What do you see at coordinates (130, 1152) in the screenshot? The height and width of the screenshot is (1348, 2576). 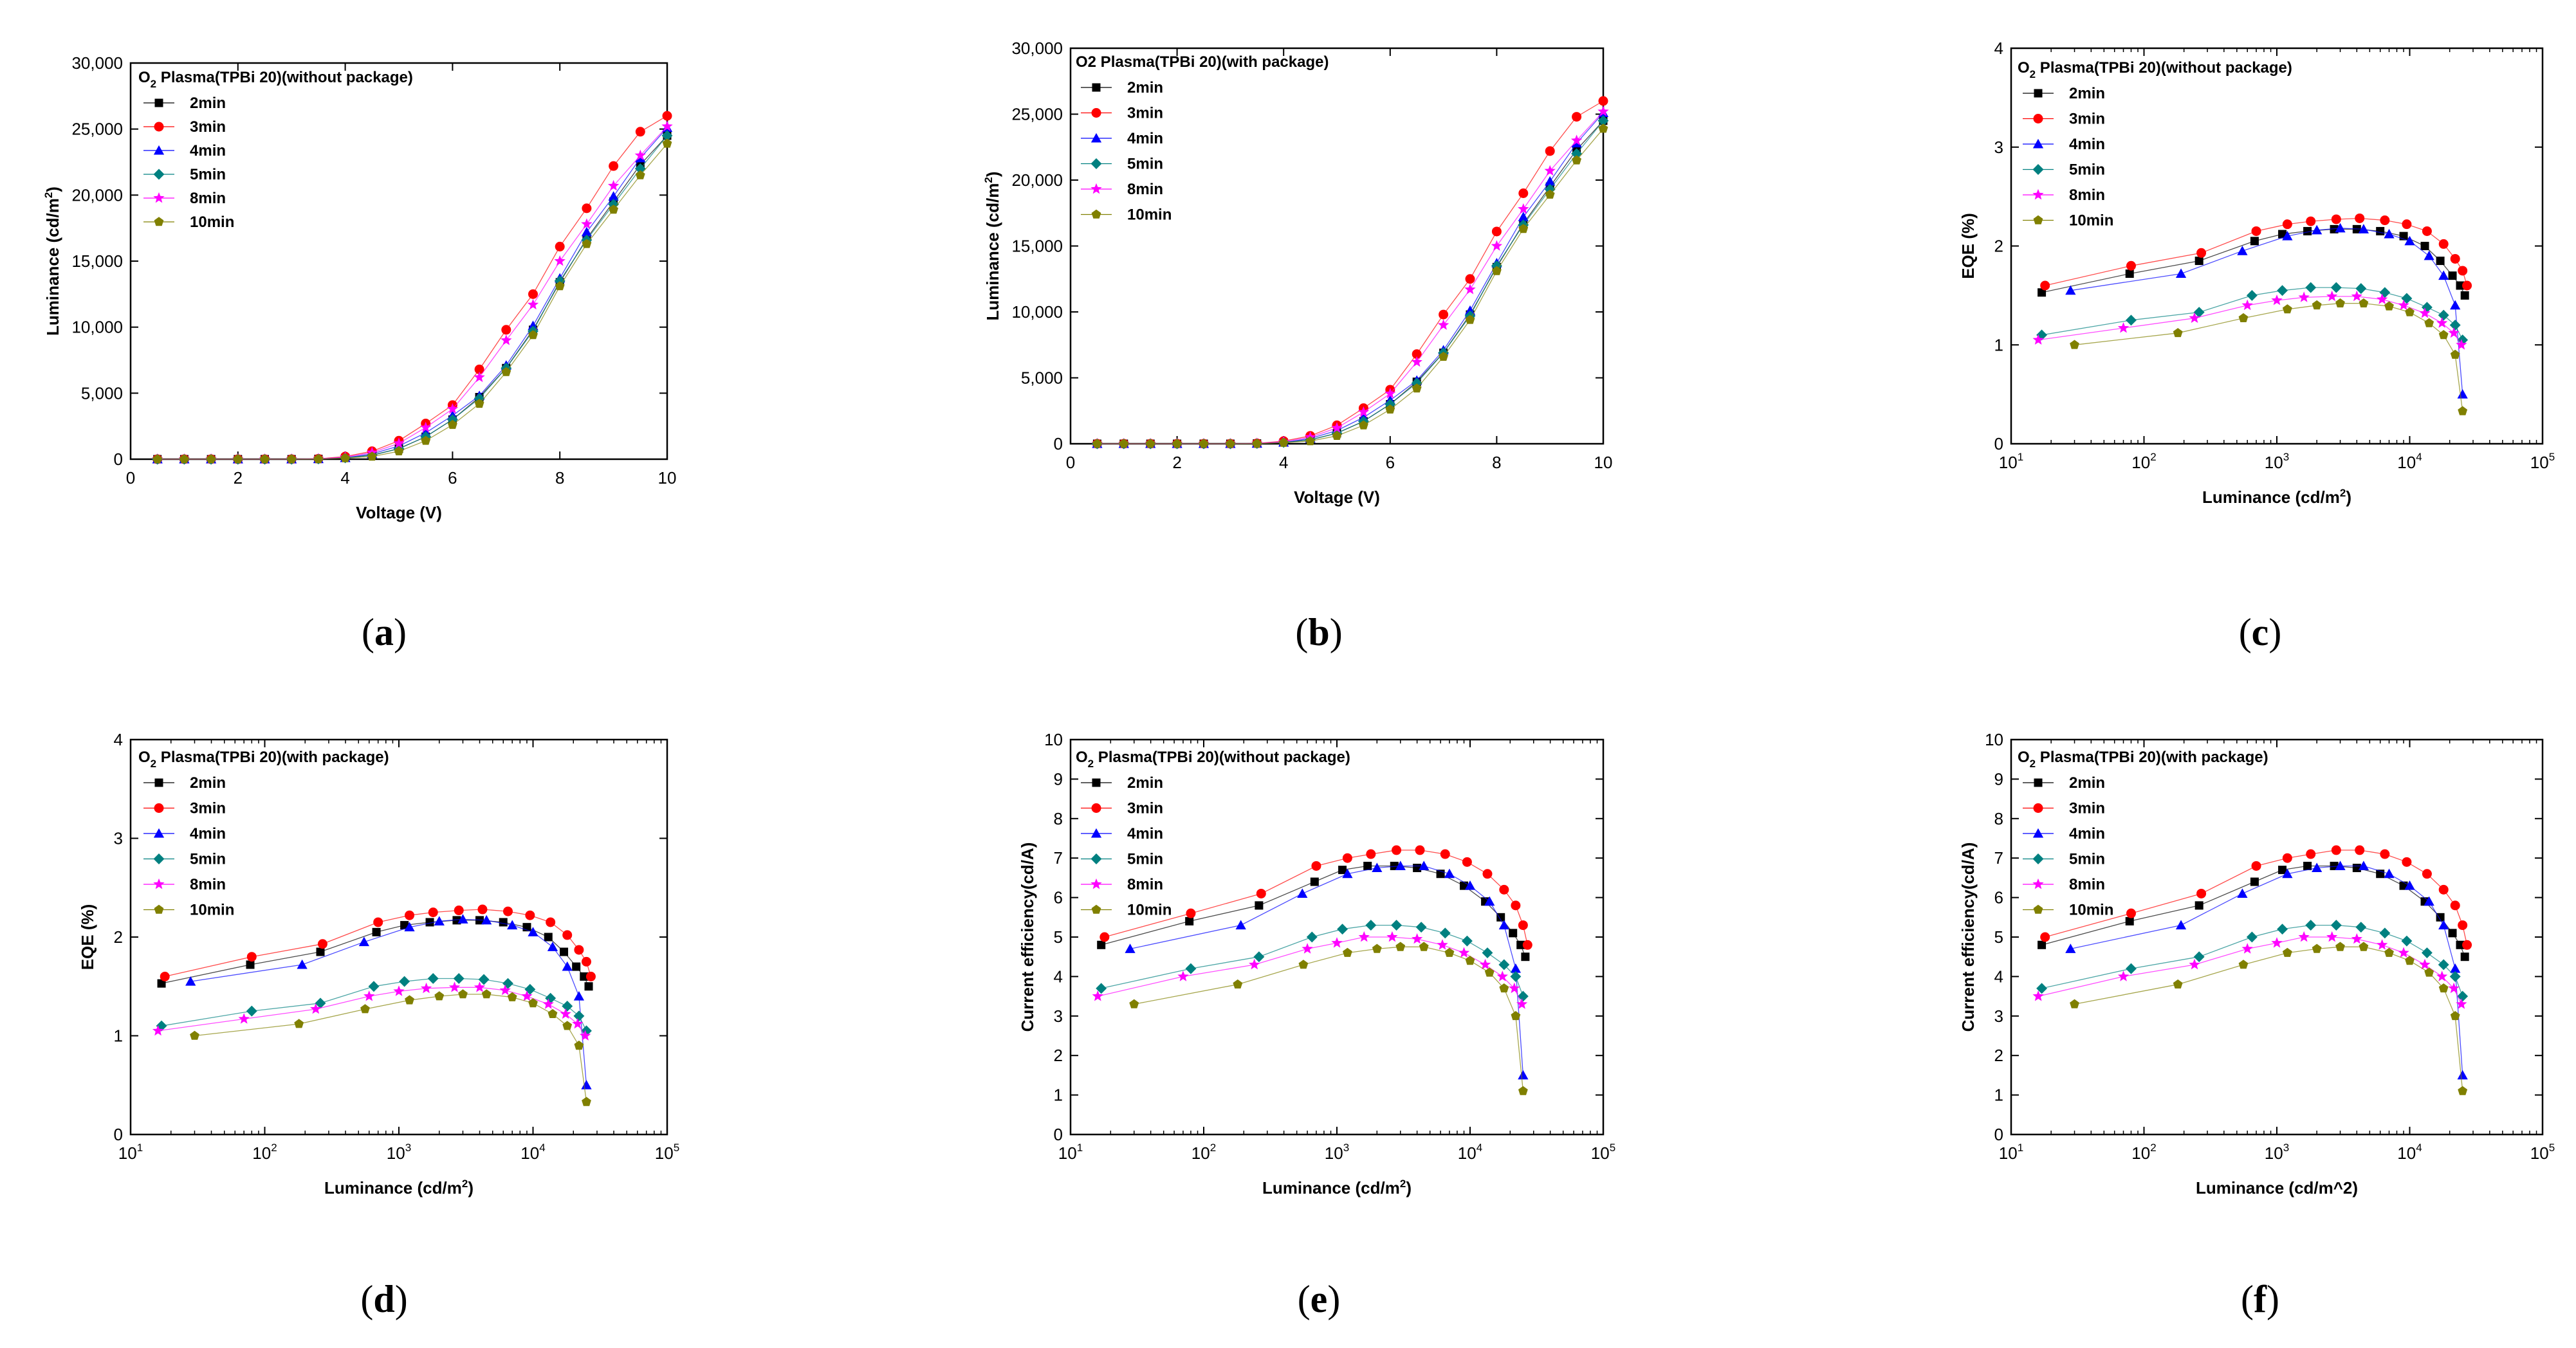 I see `x-tick-label: 10¹` at bounding box center [130, 1152].